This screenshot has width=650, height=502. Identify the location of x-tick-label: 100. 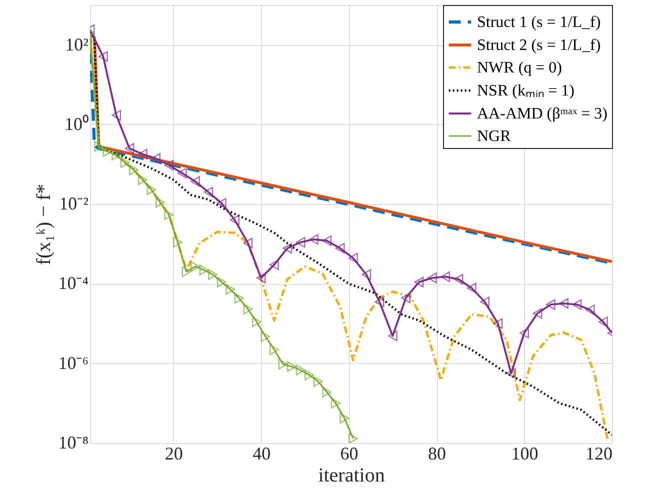
(524, 454).